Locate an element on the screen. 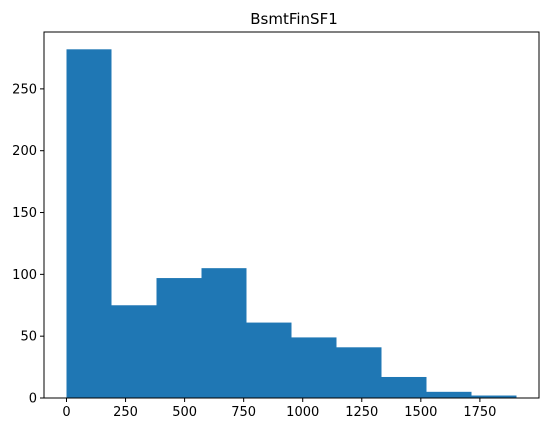 This screenshot has height=432, width=551. y-tick-label: 200 is located at coordinates (24, 151).